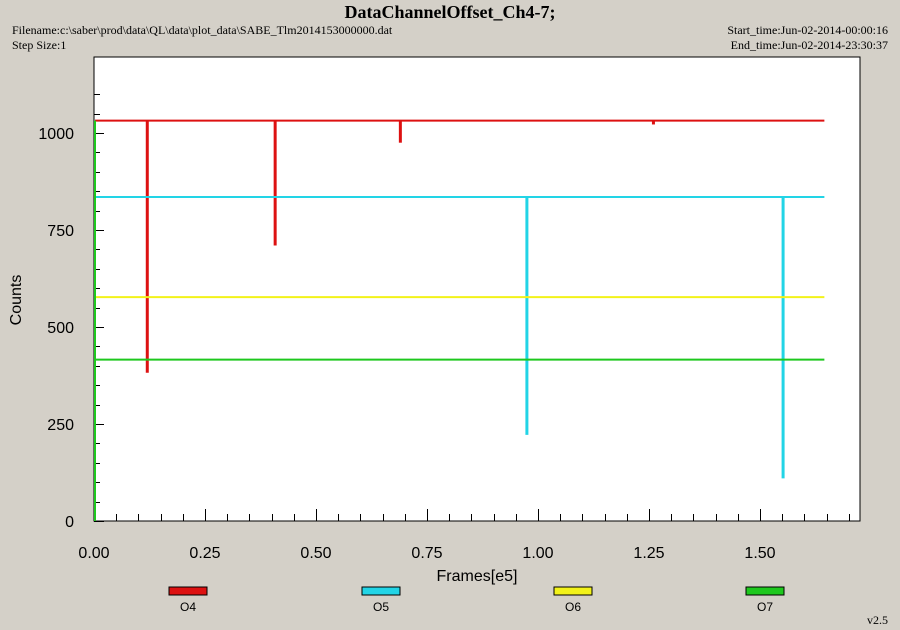 The width and height of the screenshot is (900, 630). Describe the element at coordinates (381, 591) in the screenshot. I see `legend-swatch-o5` at that location.